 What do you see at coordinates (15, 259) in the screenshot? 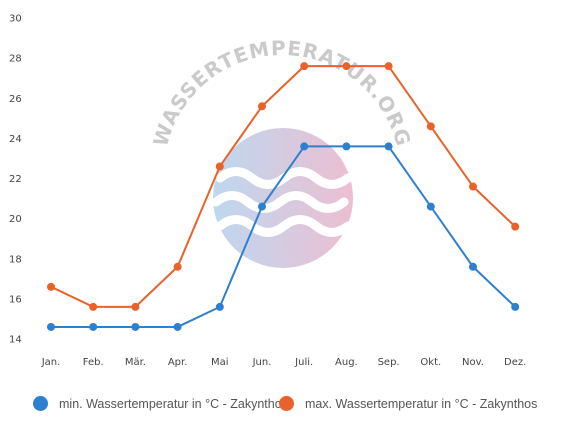
I see `y-tick-label: 18` at bounding box center [15, 259].